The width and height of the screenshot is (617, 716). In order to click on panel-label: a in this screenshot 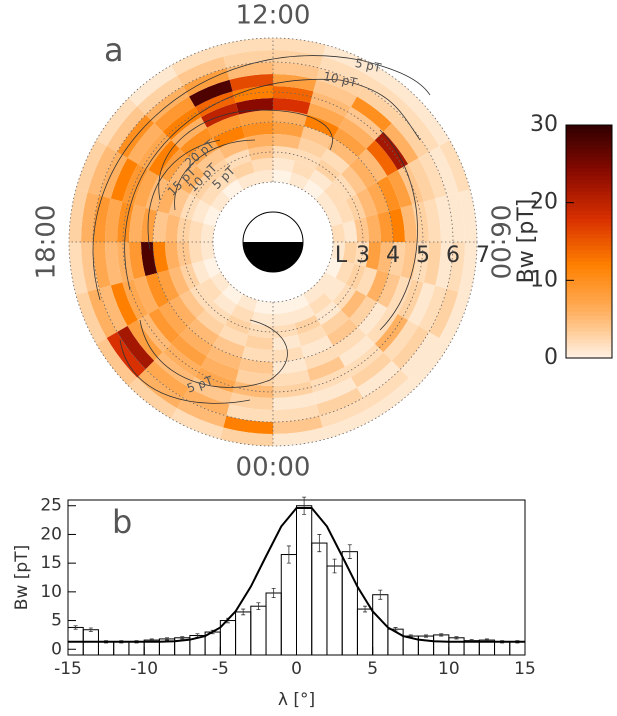, I will do `click(114, 50)`.